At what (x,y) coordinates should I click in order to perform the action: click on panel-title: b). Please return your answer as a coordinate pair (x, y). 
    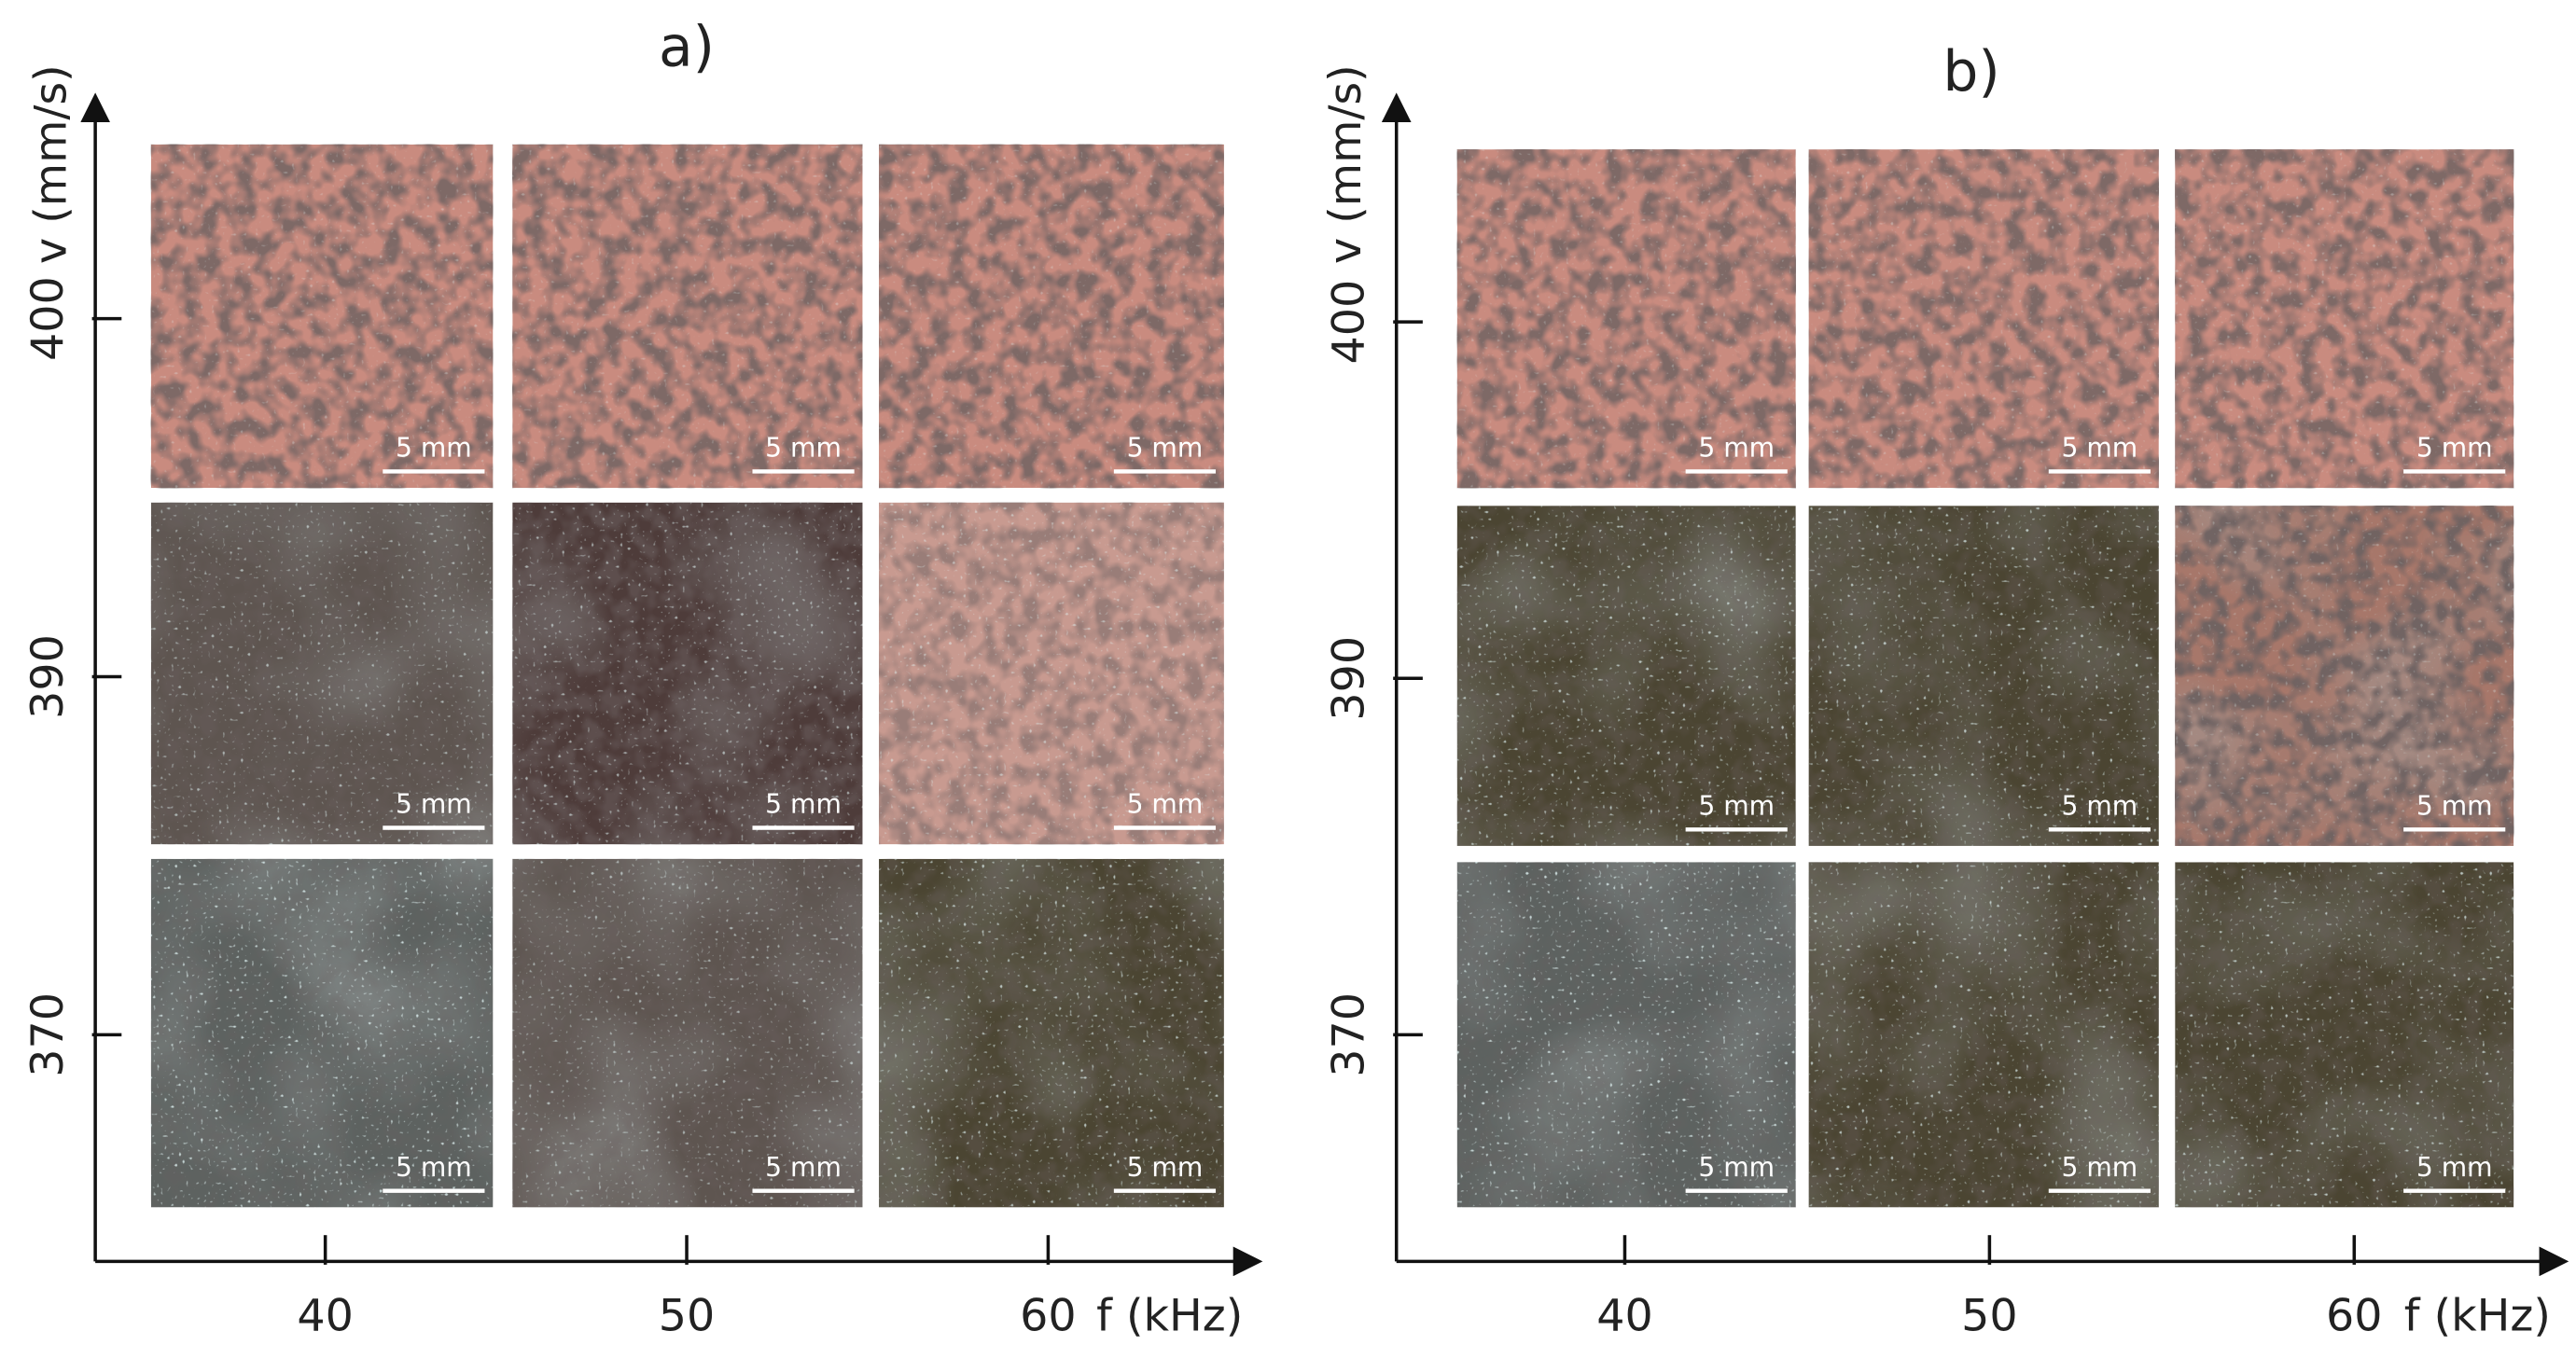
    Looking at the image, I should click on (1970, 71).